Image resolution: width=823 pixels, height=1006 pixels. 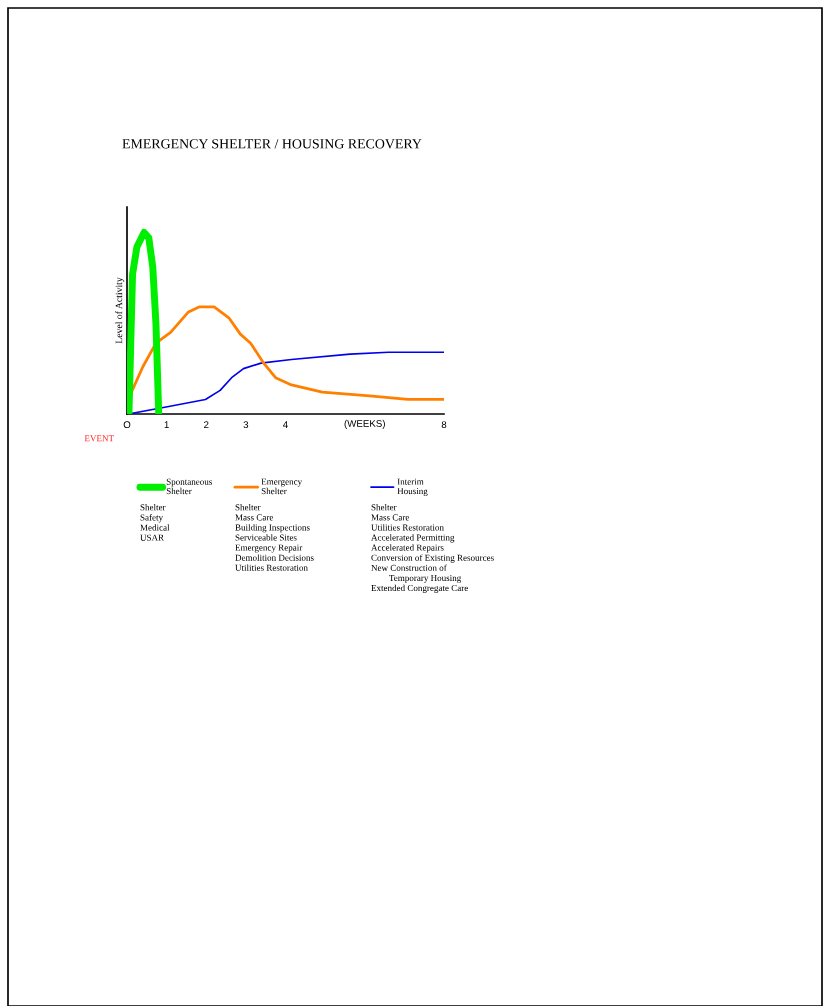 I want to click on x-tick-label: 8, so click(x=444, y=425).